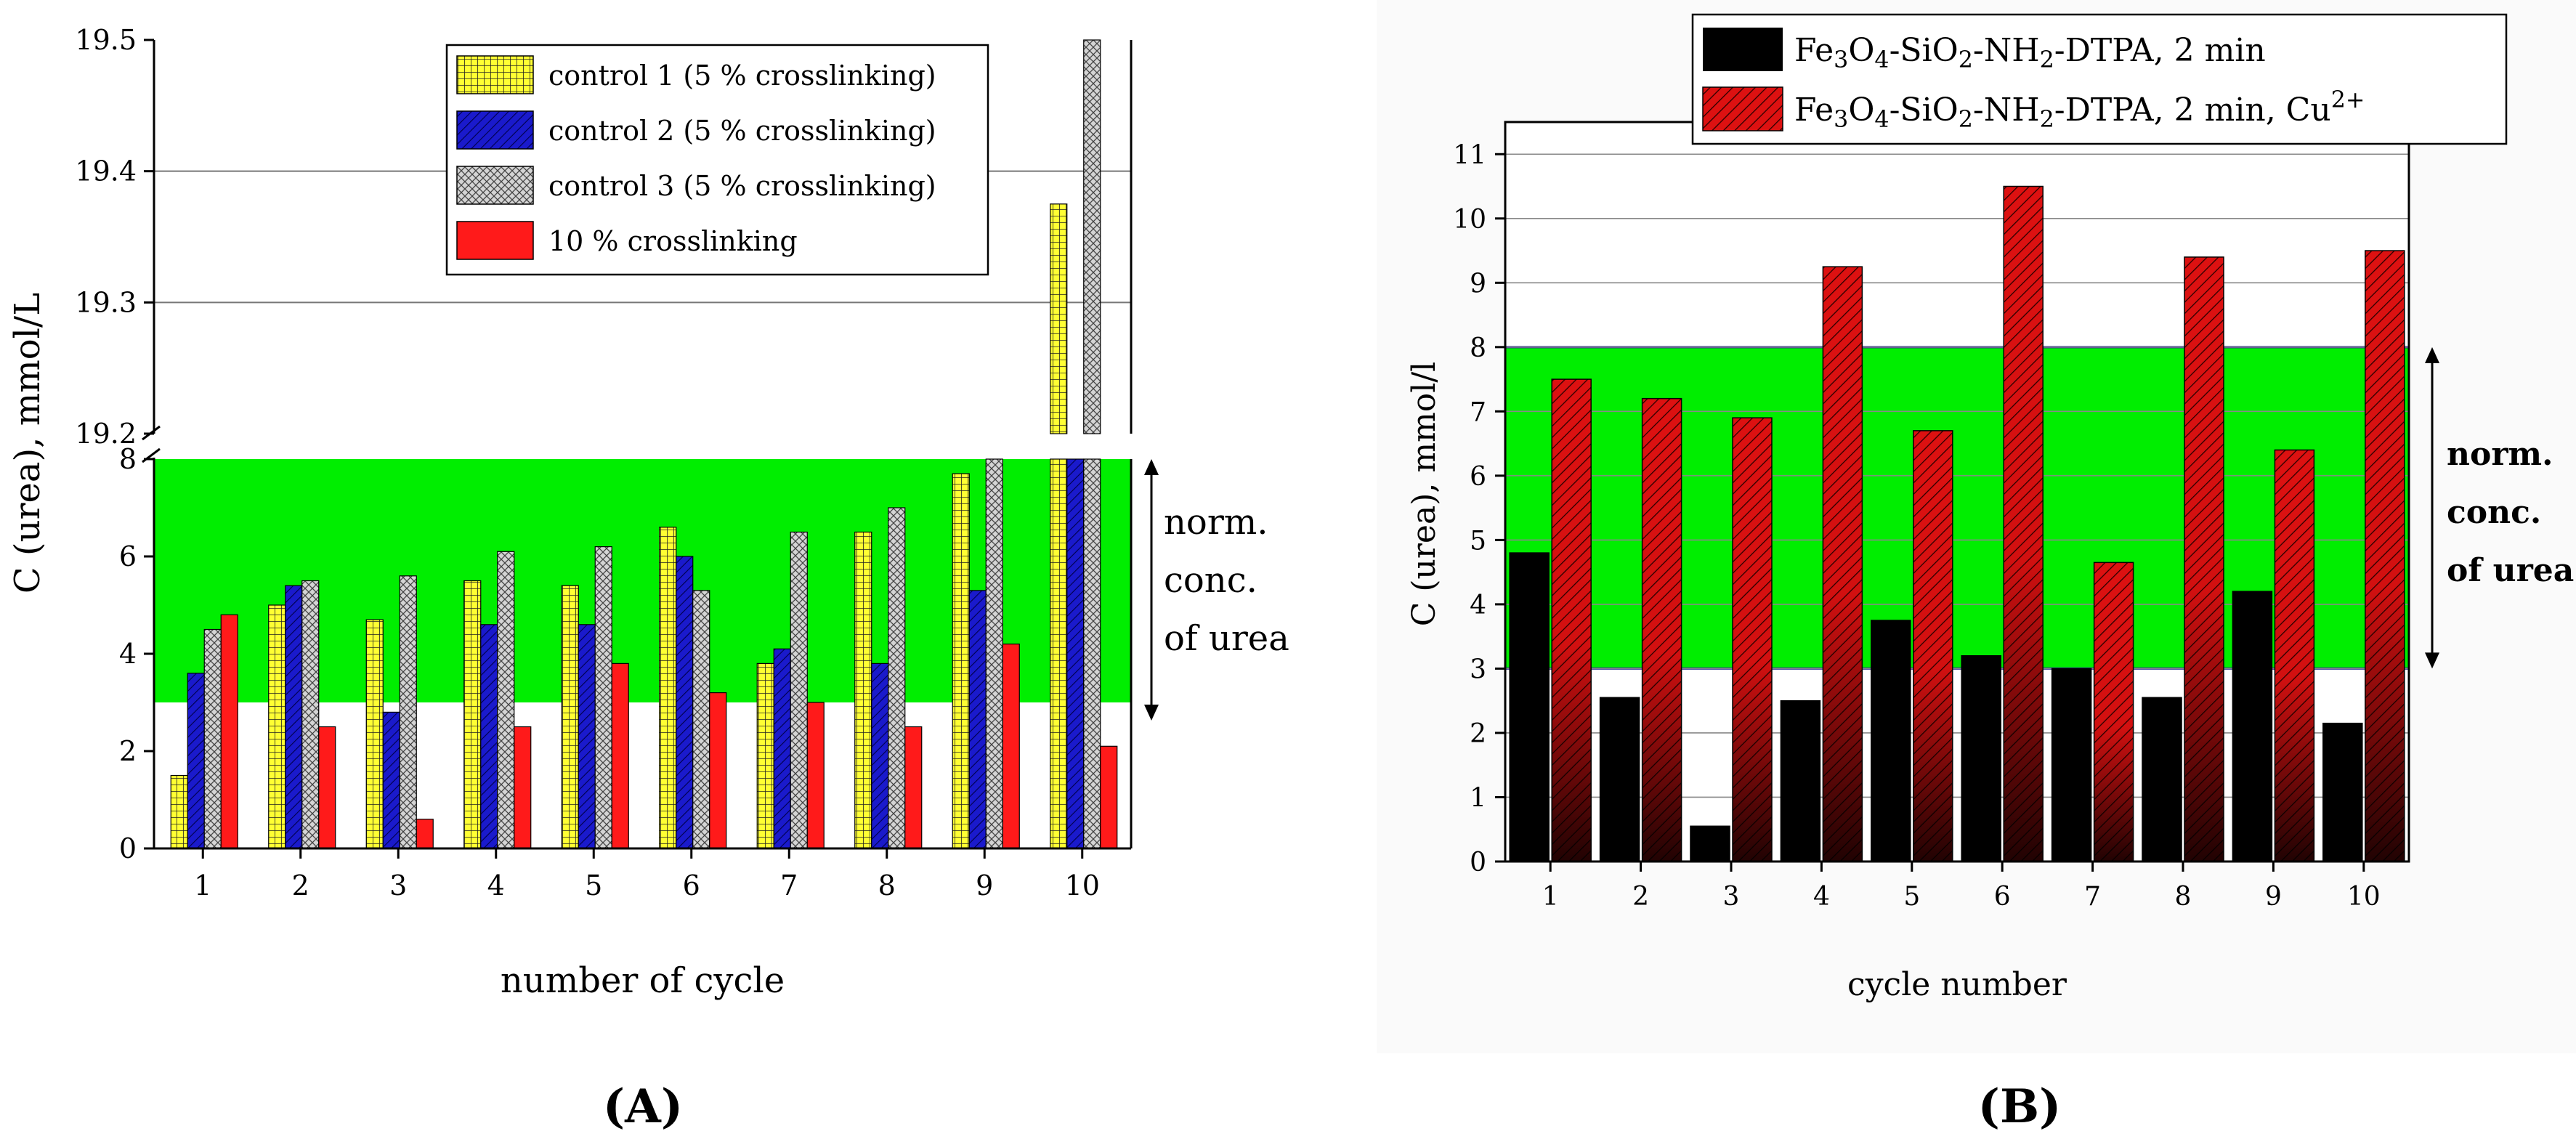  What do you see at coordinates (106, 434) in the screenshot?
I see `y-tick-label: 19.2` at bounding box center [106, 434].